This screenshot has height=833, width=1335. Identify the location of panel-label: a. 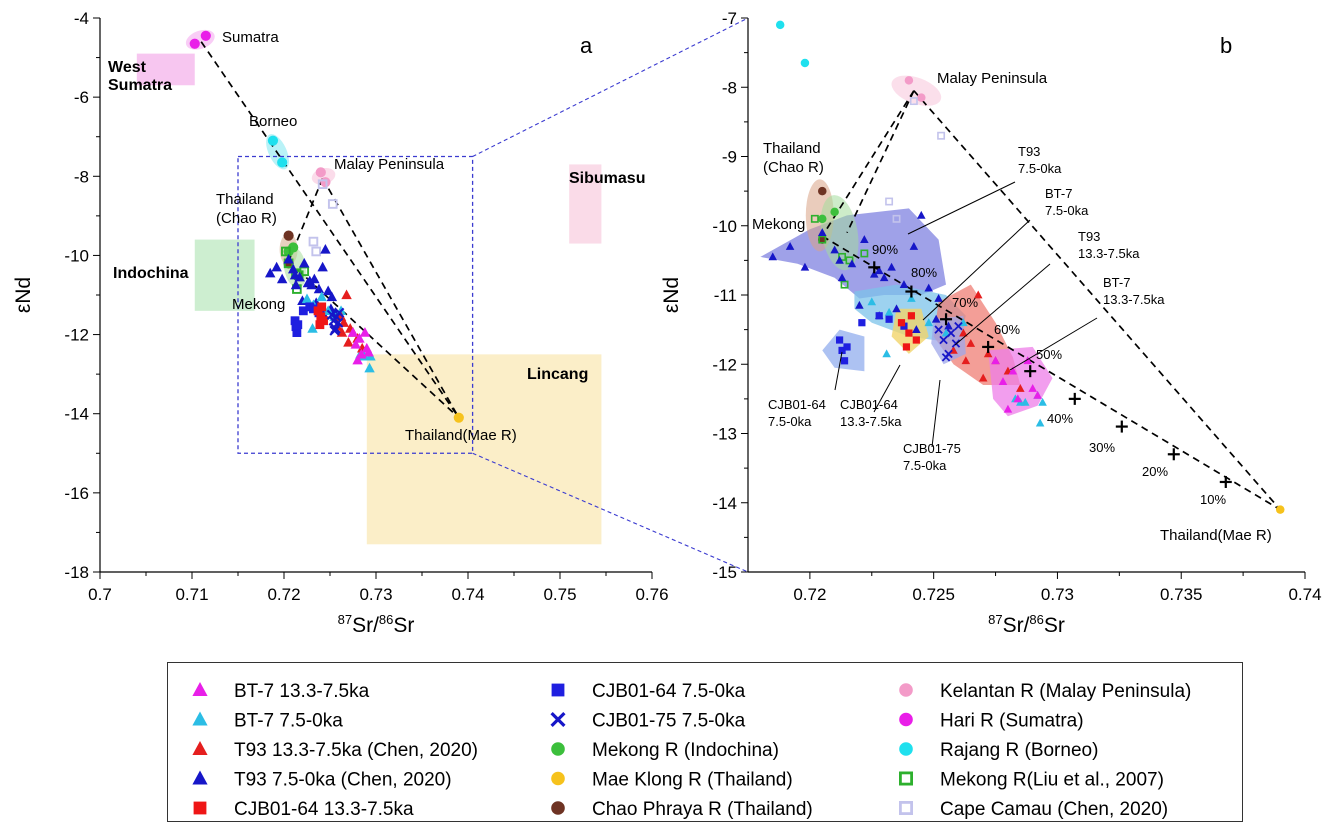
(586, 45).